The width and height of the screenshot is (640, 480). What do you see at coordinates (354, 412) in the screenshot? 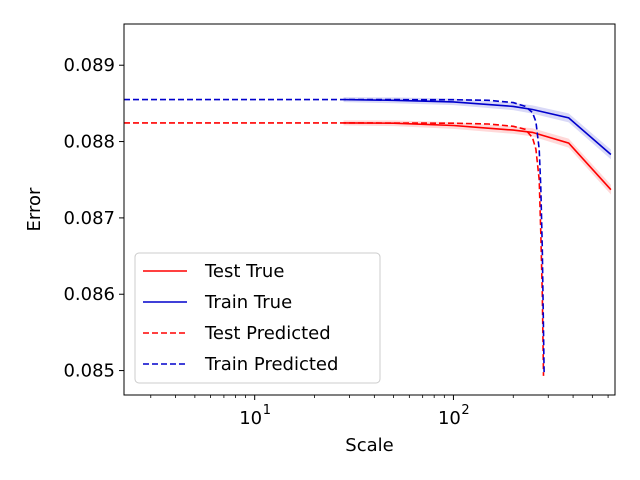
I see `x-axis-ticks: 10 1 10 2` at bounding box center [354, 412].